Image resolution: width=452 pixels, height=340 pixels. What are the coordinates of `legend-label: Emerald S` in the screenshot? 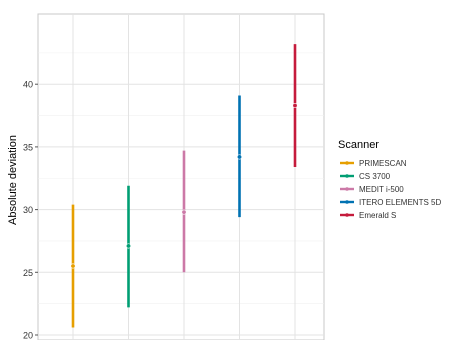 It's located at (377, 215).